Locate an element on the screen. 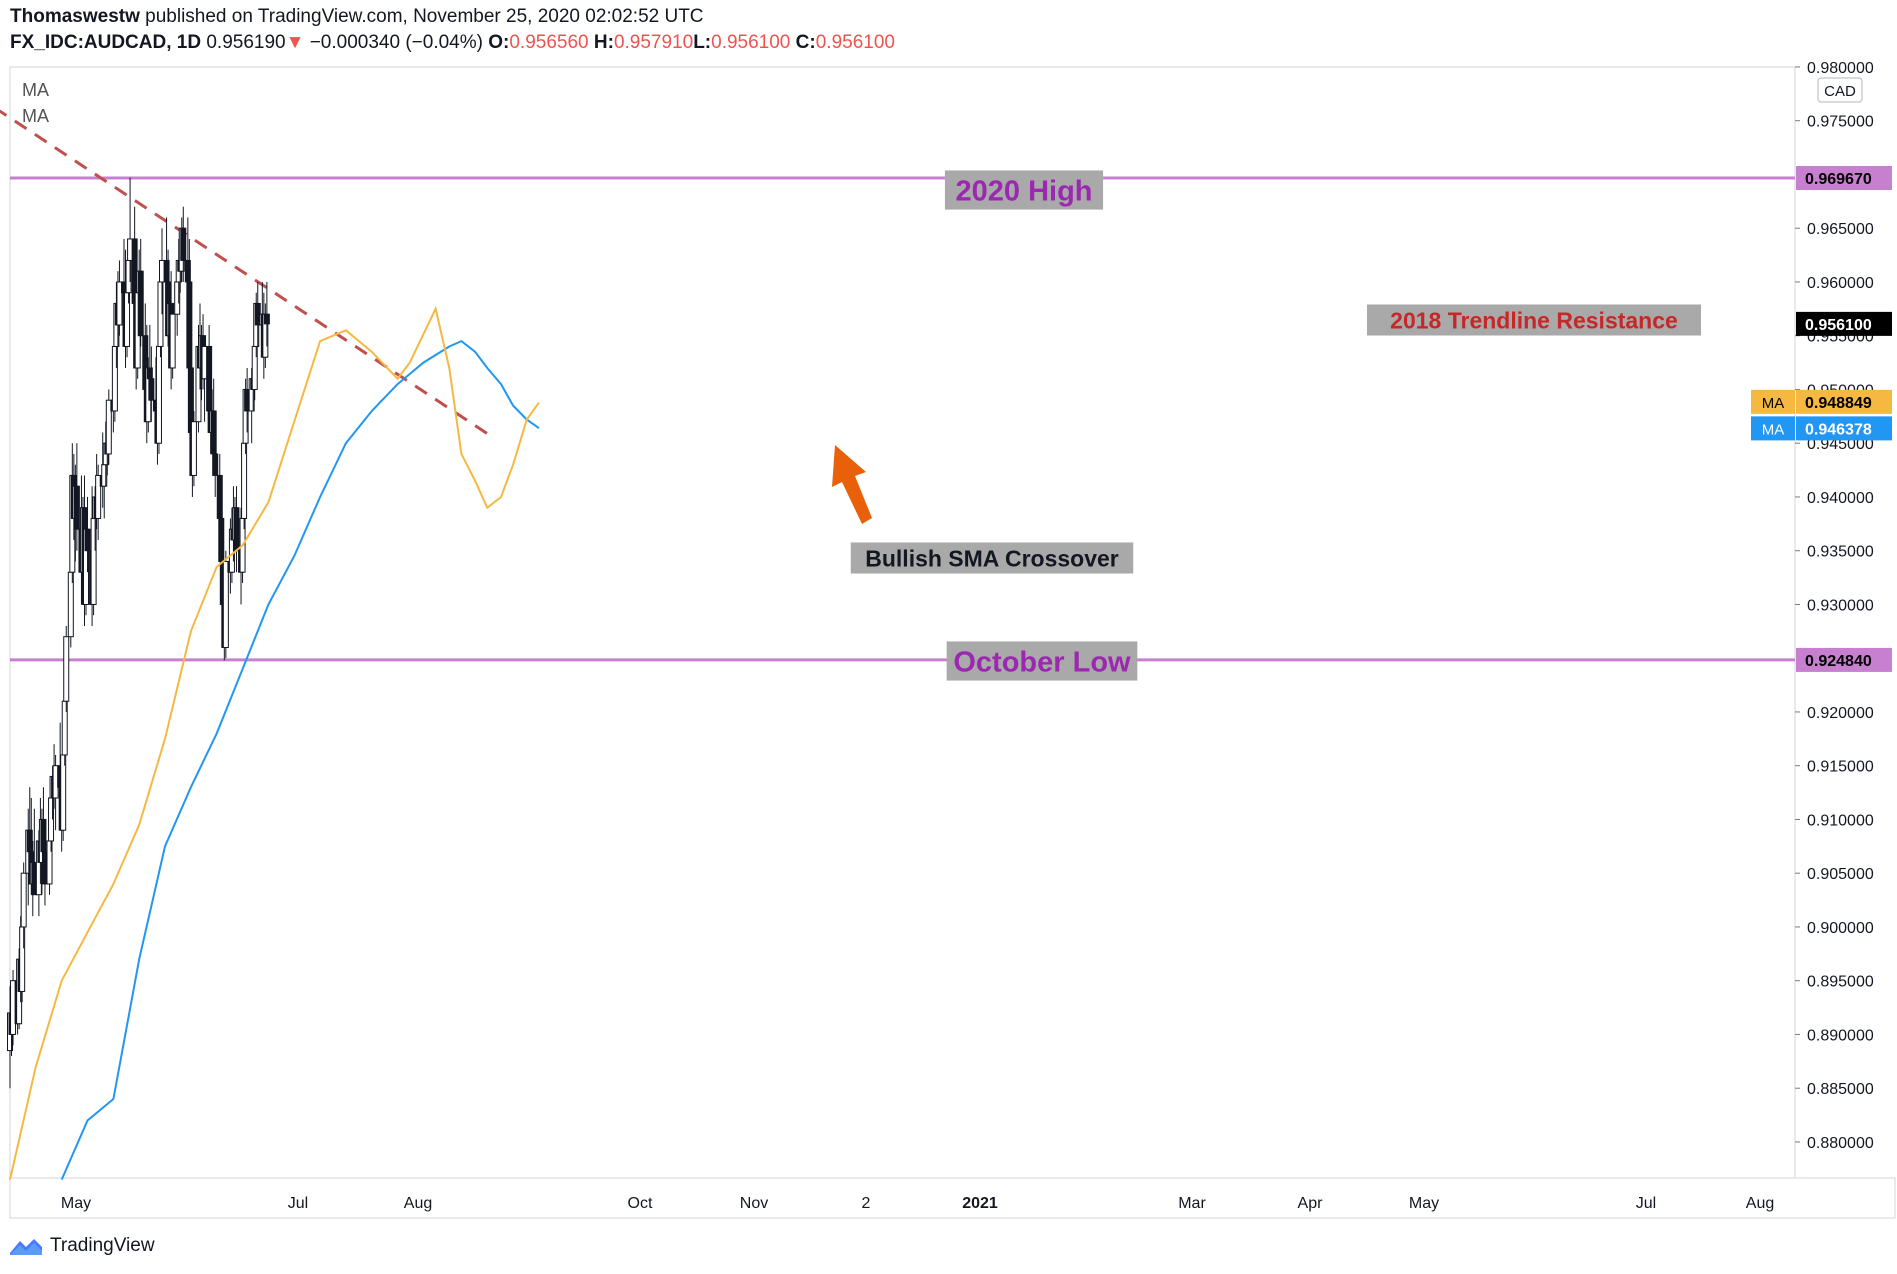 The height and width of the screenshot is (1274, 1897). open-value: 0.956560 is located at coordinates (549, 42).